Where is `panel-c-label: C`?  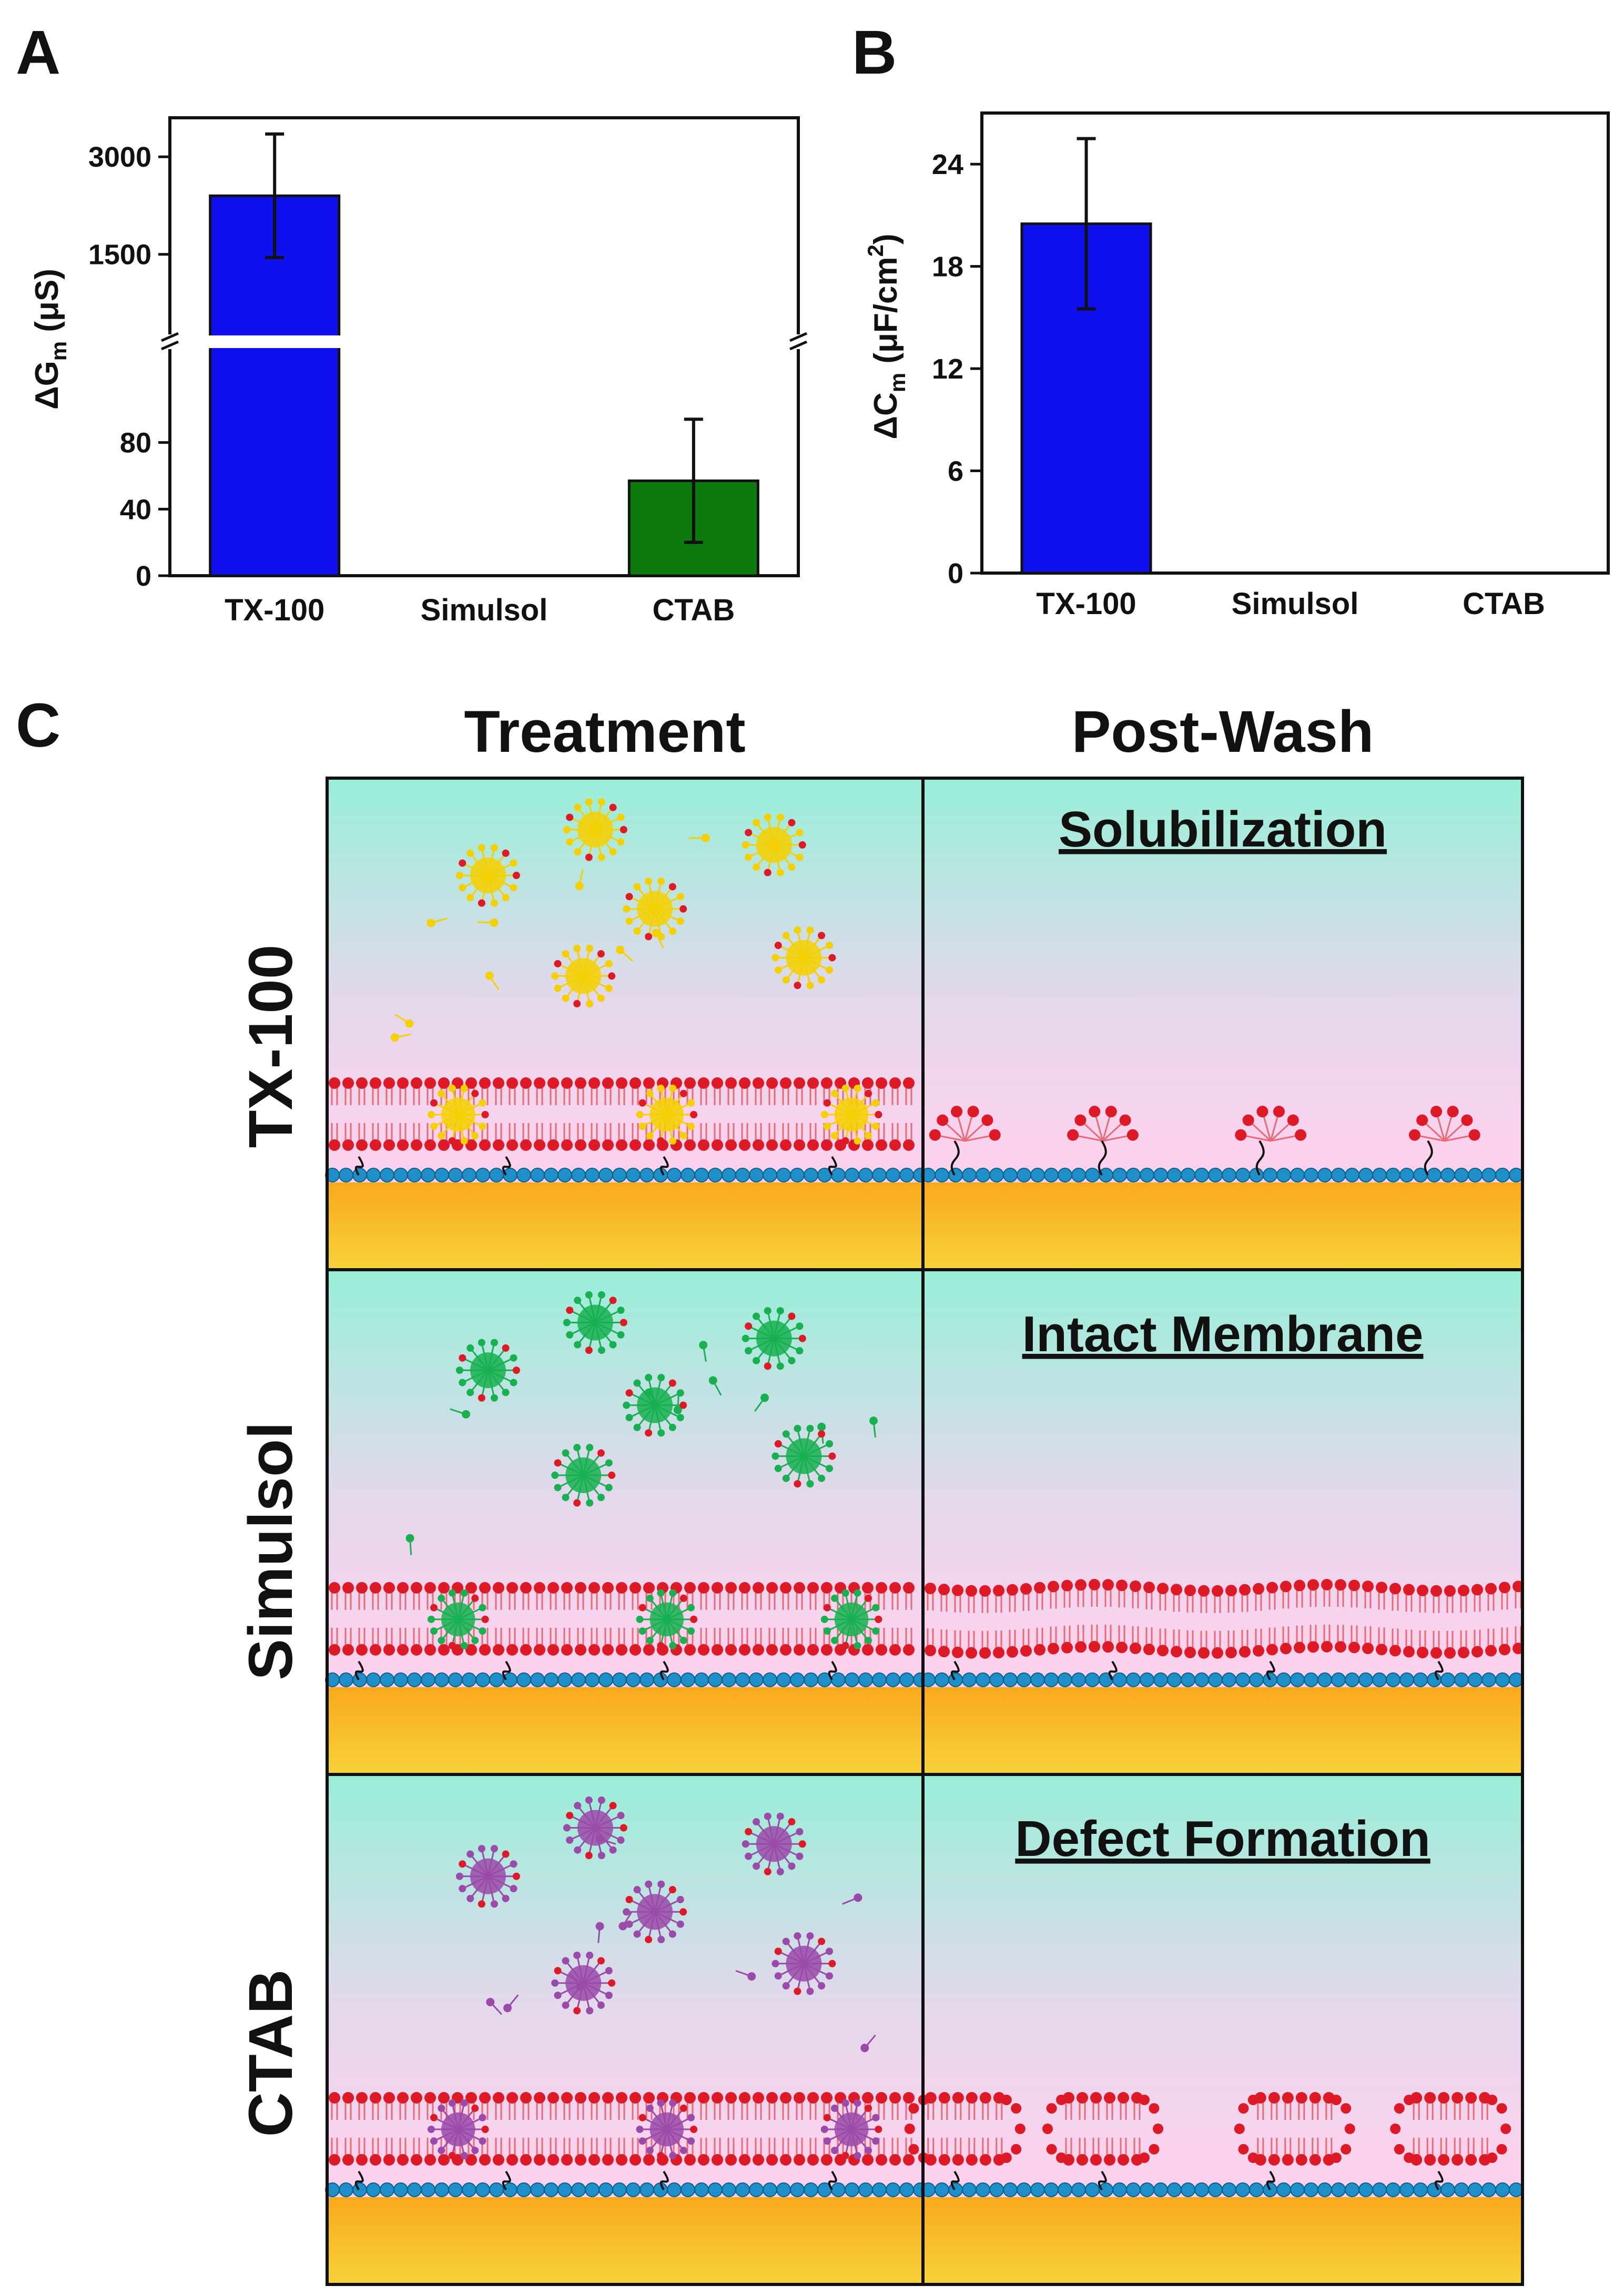
panel-c-label: C is located at coordinates (38, 726).